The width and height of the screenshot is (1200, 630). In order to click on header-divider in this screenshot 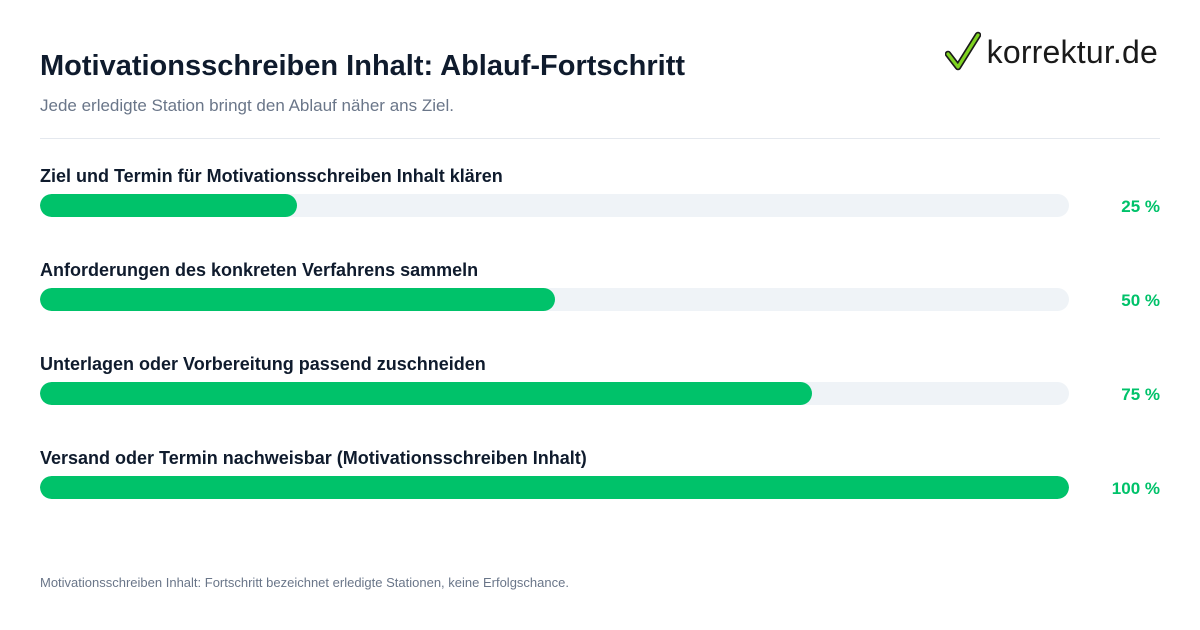, I will do `click(600, 138)`.